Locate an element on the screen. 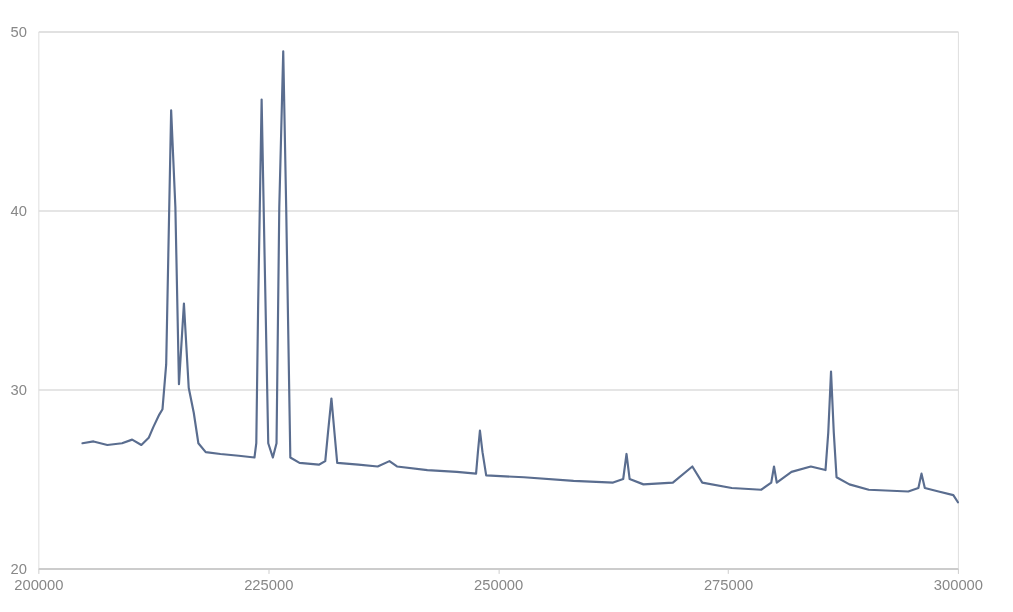 This screenshot has width=1013, height=612. y-tick-label: 30 is located at coordinates (19, 389).